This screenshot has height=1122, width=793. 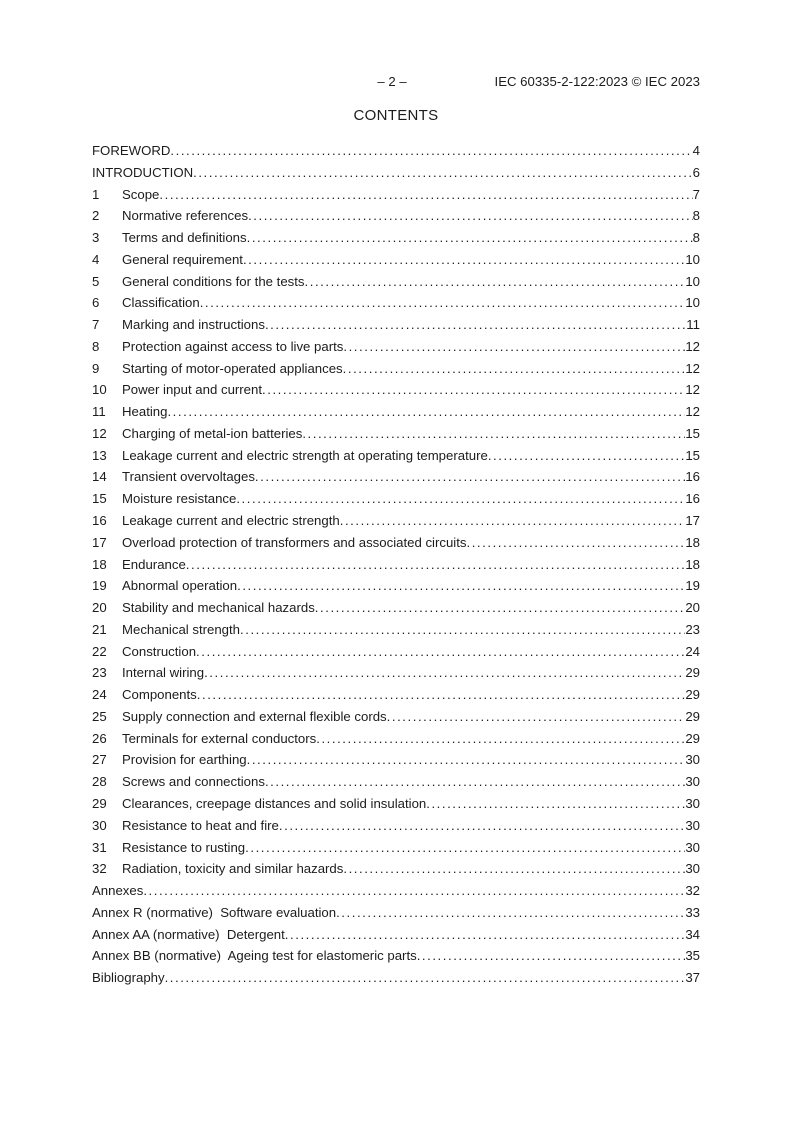 I want to click on page-header: – 2 – IEC 60335-2-122:2023 © IEC 2023, so click(x=396, y=82).